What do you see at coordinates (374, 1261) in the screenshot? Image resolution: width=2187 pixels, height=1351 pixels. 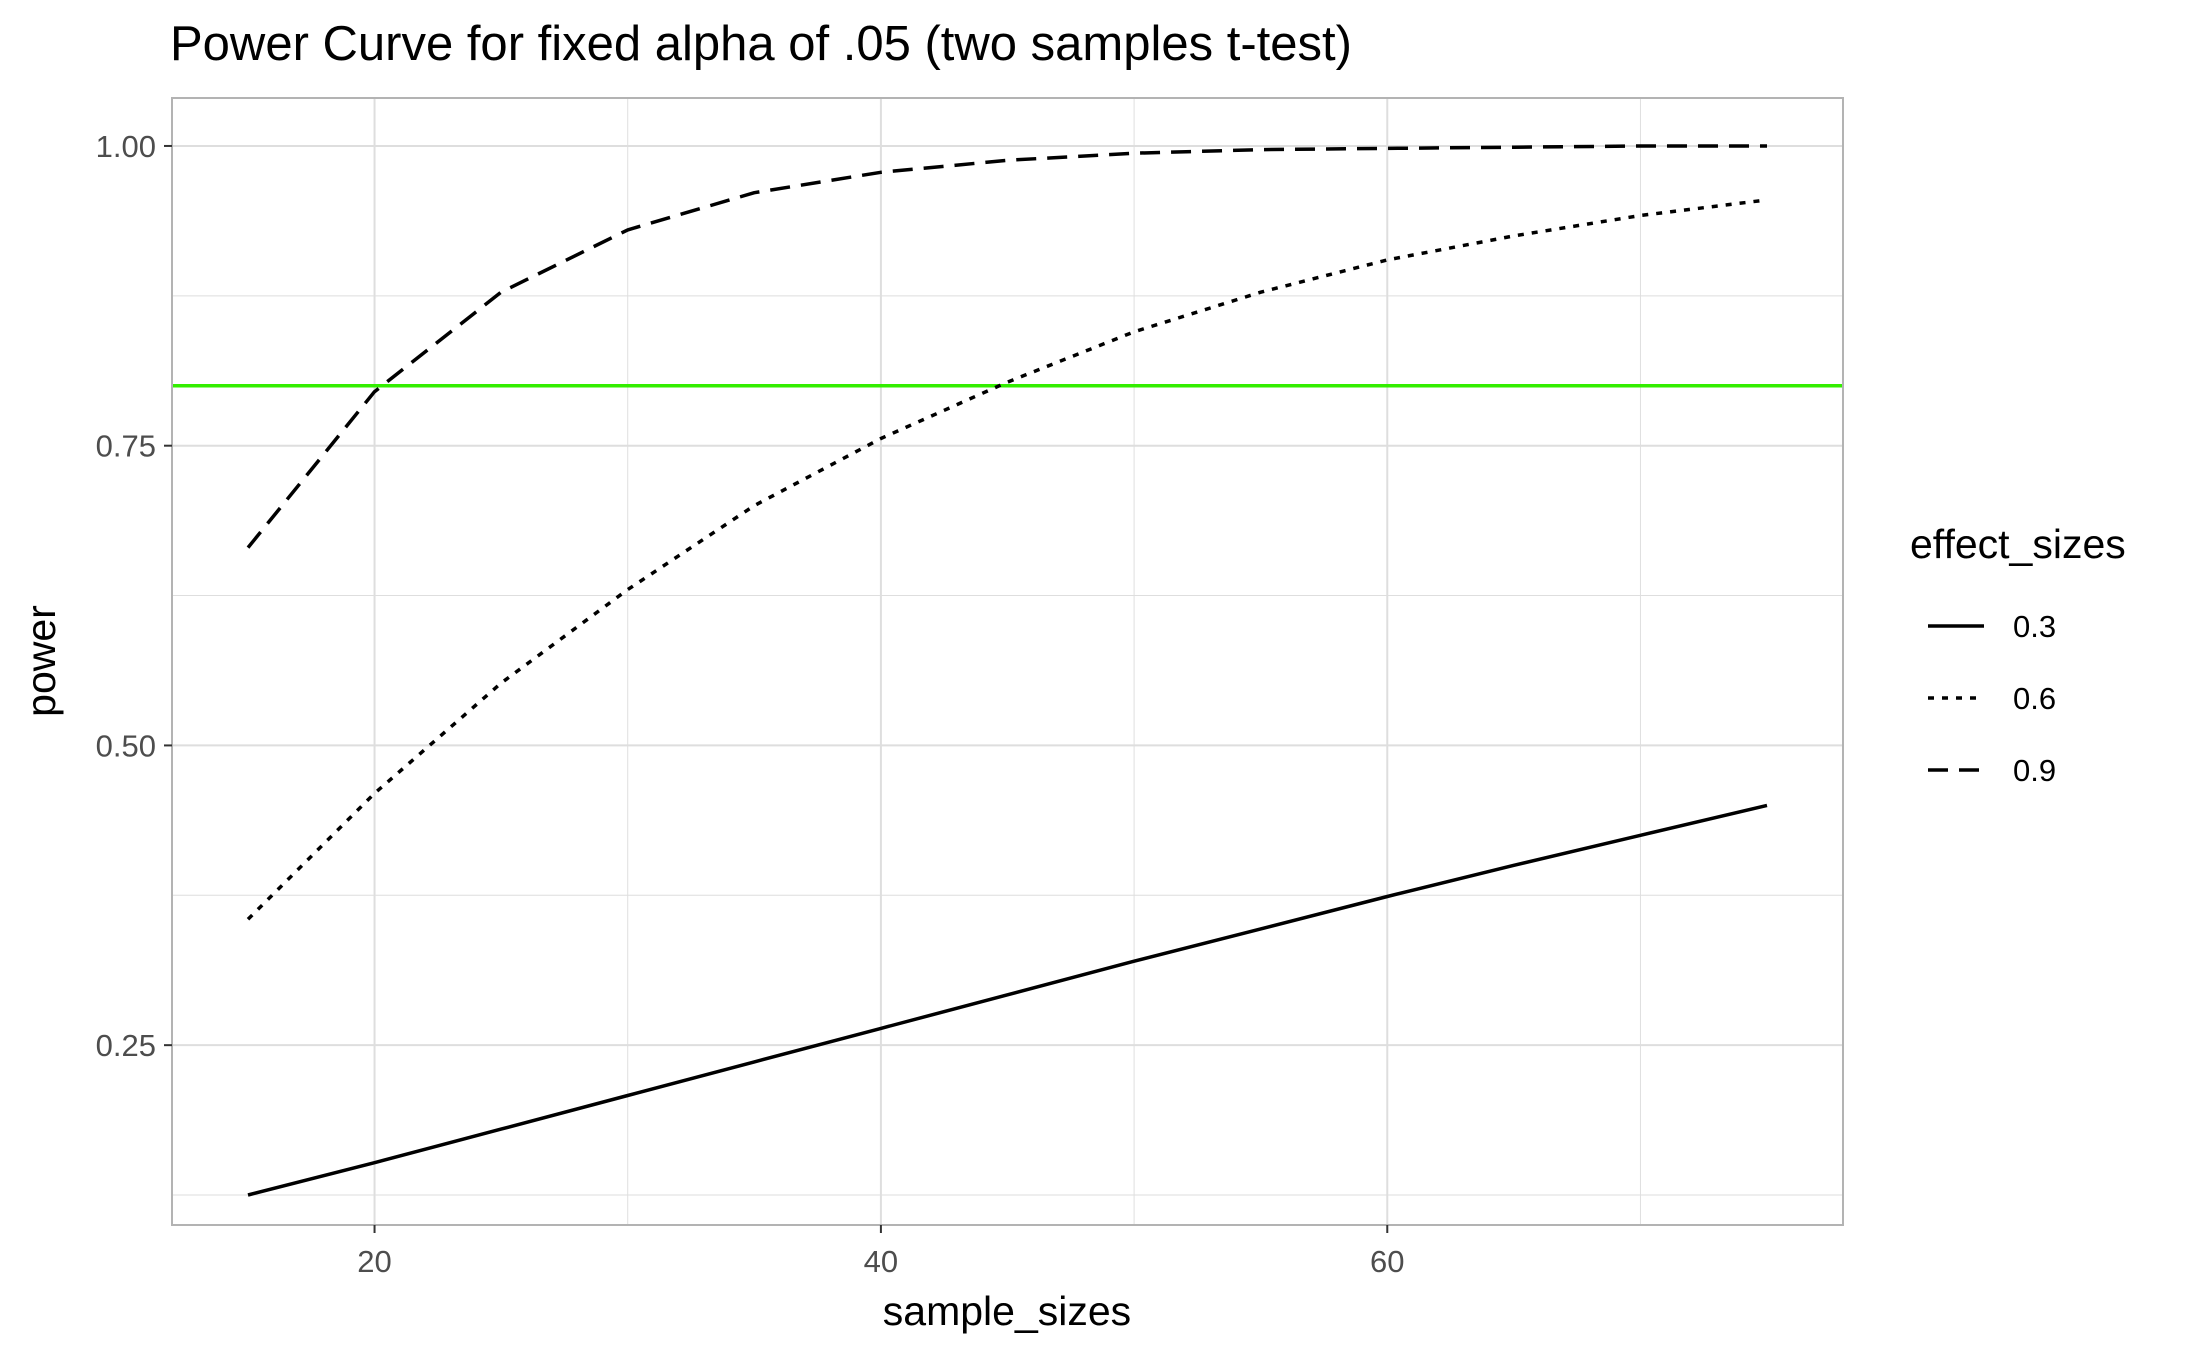 I see `x-tick-label: 20` at bounding box center [374, 1261].